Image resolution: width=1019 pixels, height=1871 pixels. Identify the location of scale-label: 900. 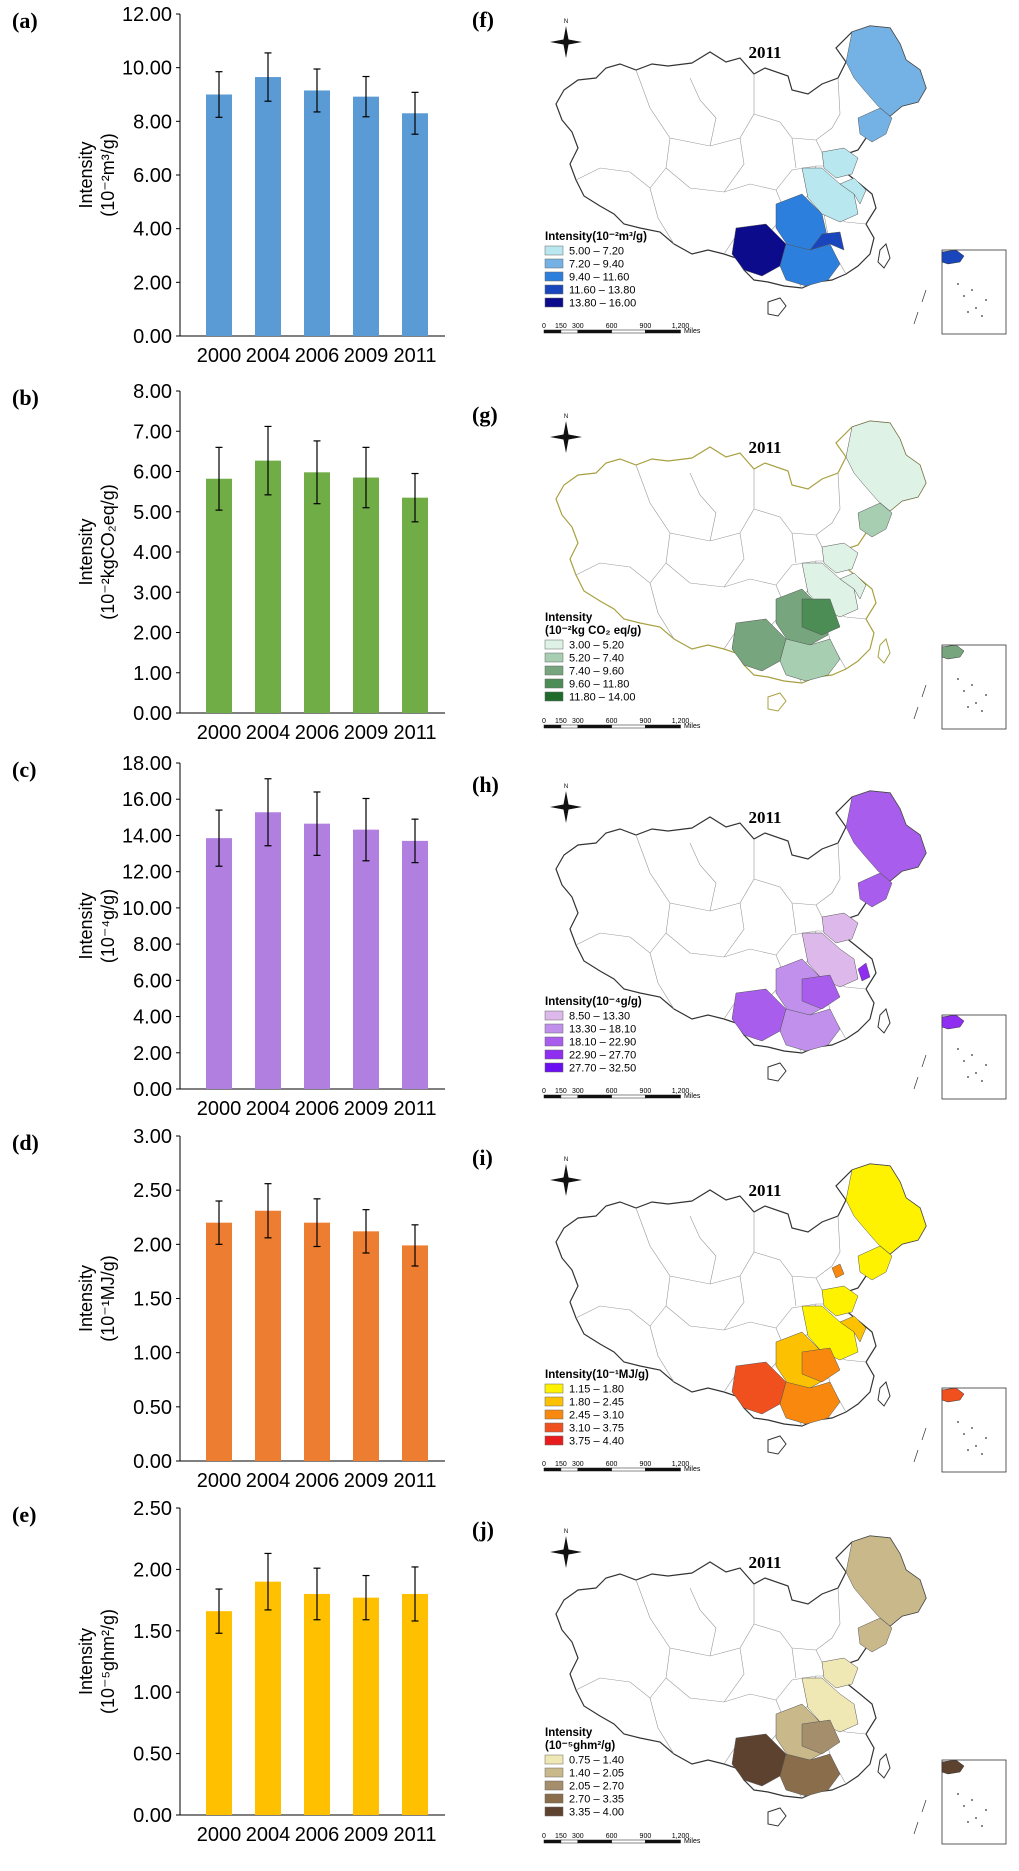
(646, 1464).